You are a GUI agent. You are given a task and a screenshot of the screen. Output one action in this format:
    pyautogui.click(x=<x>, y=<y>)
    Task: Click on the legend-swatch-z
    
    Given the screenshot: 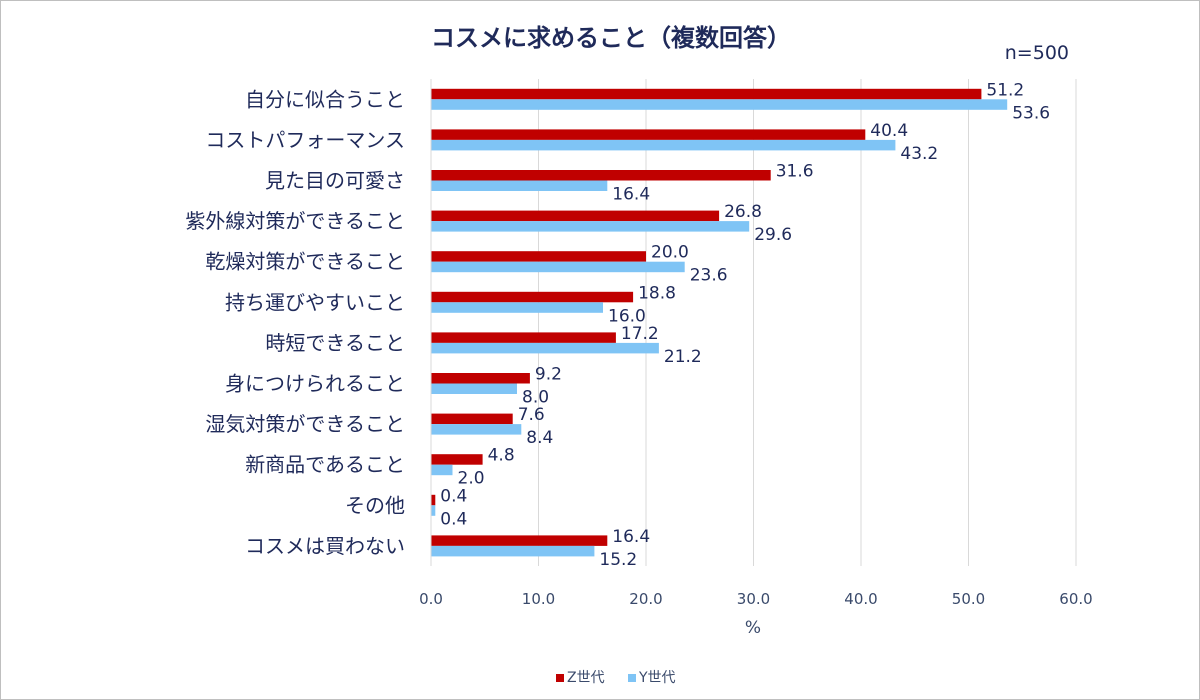 What is the action you would take?
    pyautogui.click(x=560, y=678)
    